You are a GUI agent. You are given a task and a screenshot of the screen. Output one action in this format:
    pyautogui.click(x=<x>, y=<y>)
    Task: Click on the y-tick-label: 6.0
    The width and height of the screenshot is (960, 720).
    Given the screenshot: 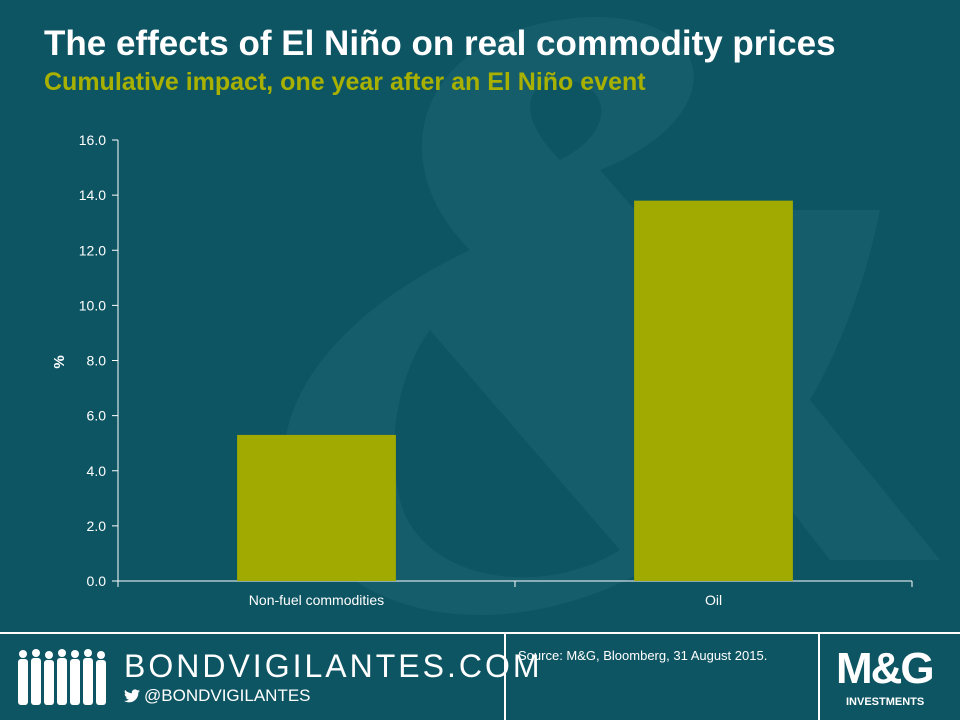 What is the action you would take?
    pyautogui.click(x=97, y=416)
    